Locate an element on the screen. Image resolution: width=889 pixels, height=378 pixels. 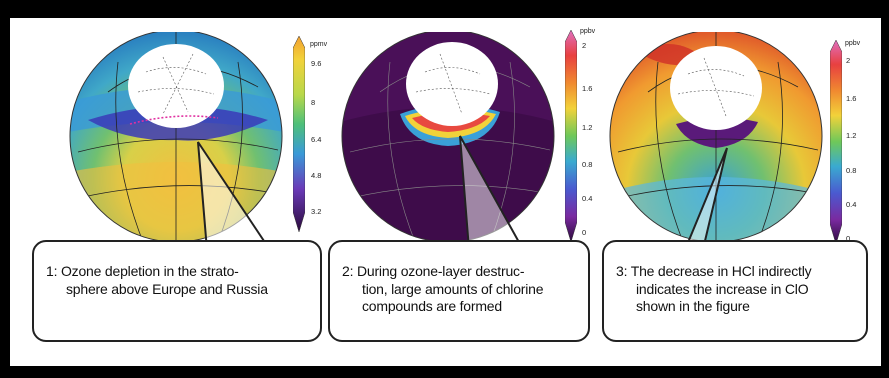
ozone-tick: 6.4 is located at coordinates (316, 139).